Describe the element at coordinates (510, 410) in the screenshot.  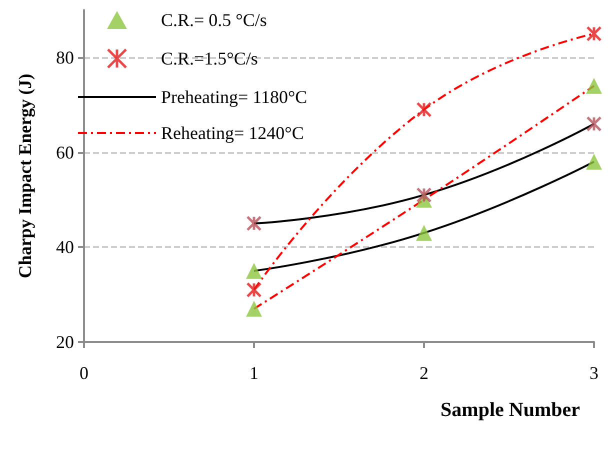
I see `x-axis-title: Sample Number` at that location.